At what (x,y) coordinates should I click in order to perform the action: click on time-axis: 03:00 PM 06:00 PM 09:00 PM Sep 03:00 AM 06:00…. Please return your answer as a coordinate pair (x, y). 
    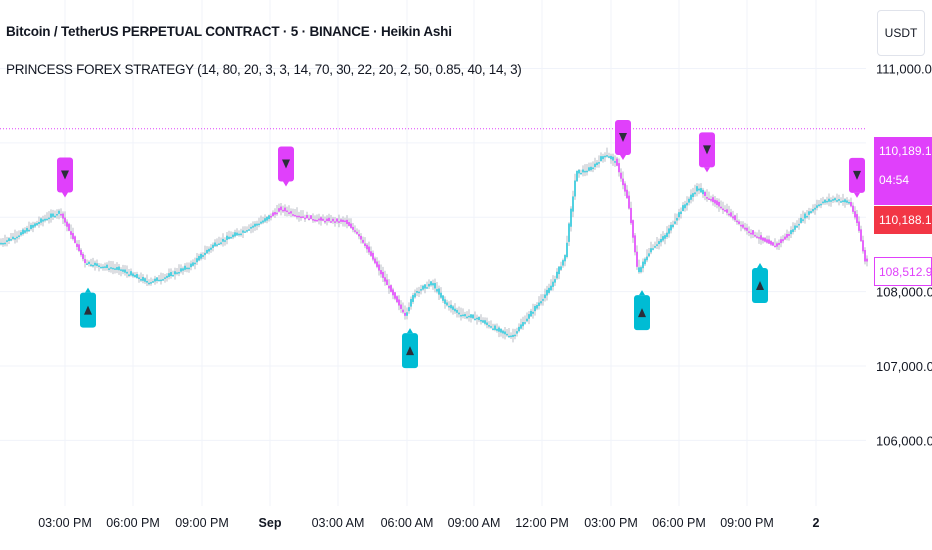
    Looking at the image, I should click on (428, 523).